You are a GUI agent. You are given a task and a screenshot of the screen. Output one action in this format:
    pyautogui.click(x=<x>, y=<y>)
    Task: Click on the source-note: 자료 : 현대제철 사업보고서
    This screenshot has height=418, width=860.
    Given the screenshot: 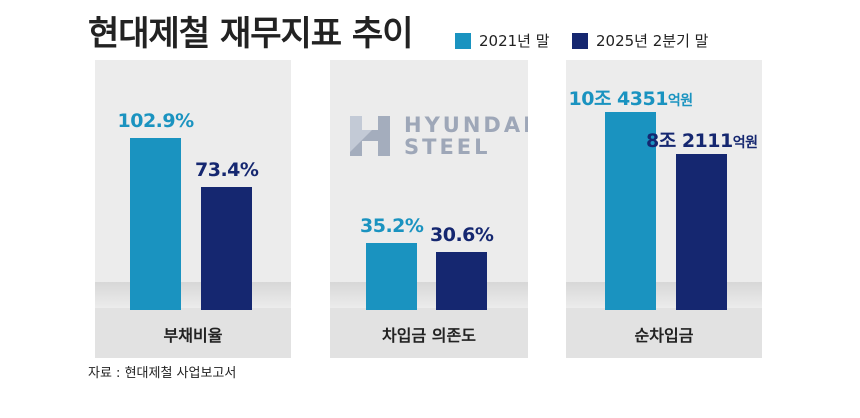 What is the action you would take?
    pyautogui.click(x=162, y=373)
    